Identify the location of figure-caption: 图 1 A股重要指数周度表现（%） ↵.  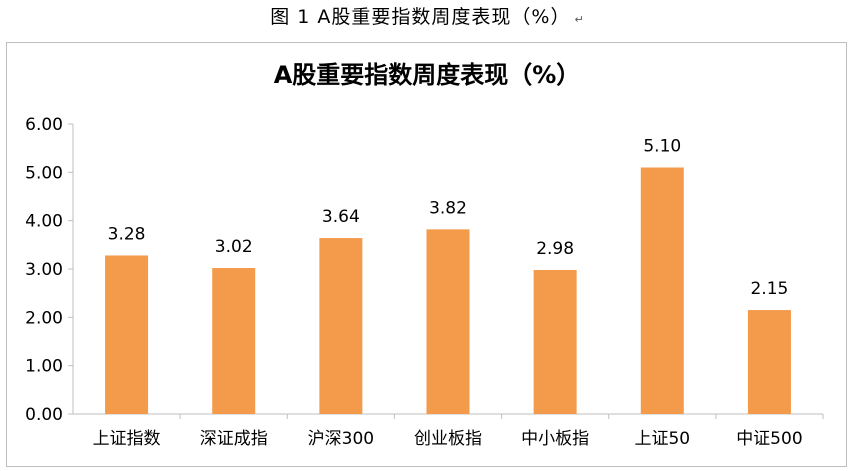
(427, 15).